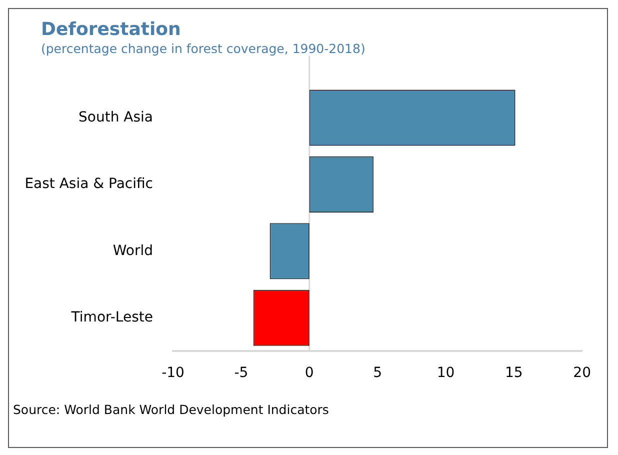 The width and height of the screenshot is (618, 455). What do you see at coordinates (111, 317) in the screenshot?
I see `y-tick-label: Timor-Leste` at bounding box center [111, 317].